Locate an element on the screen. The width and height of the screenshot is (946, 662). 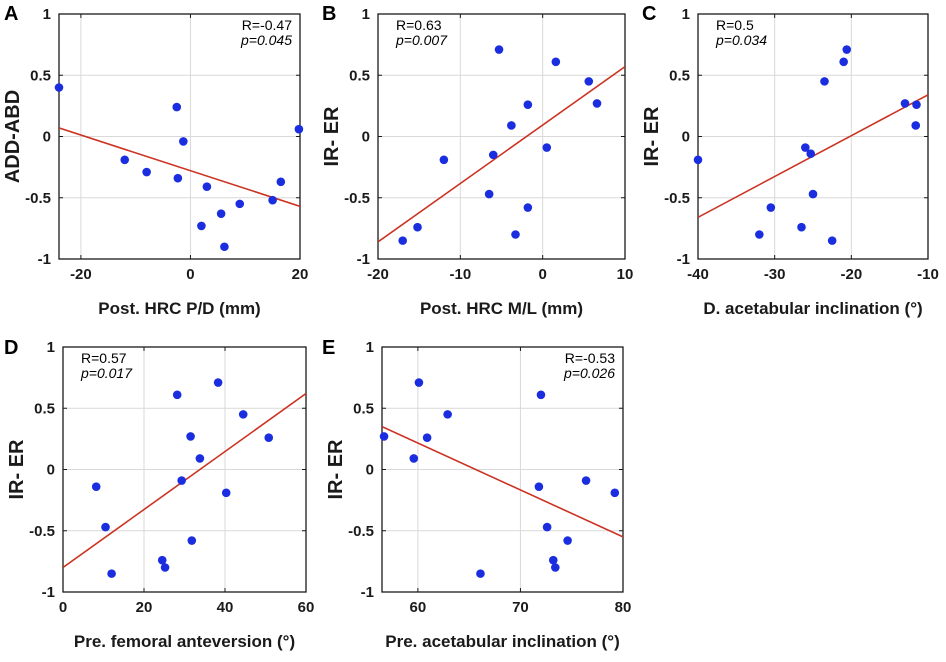
panel-letter: D is located at coordinates (11, 348).